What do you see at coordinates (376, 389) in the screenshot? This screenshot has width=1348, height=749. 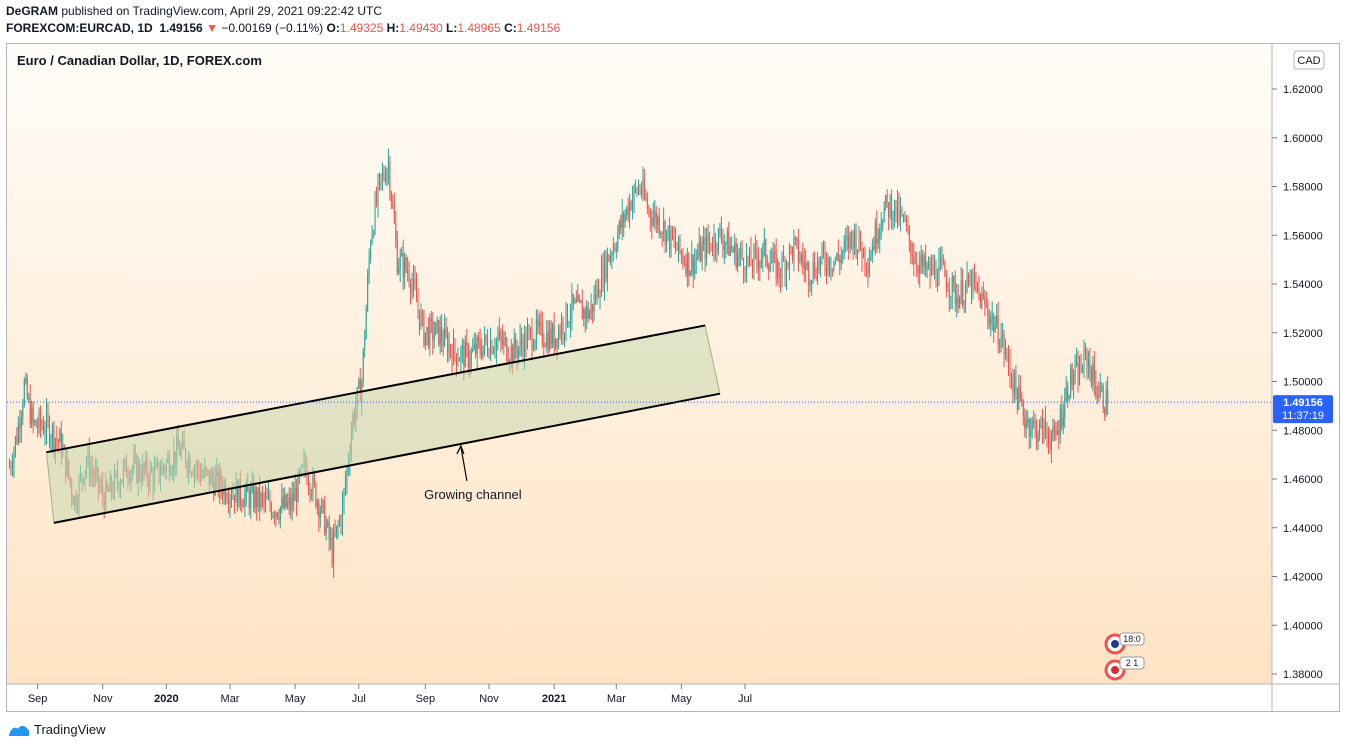 I see `channel-upper-line` at bounding box center [376, 389].